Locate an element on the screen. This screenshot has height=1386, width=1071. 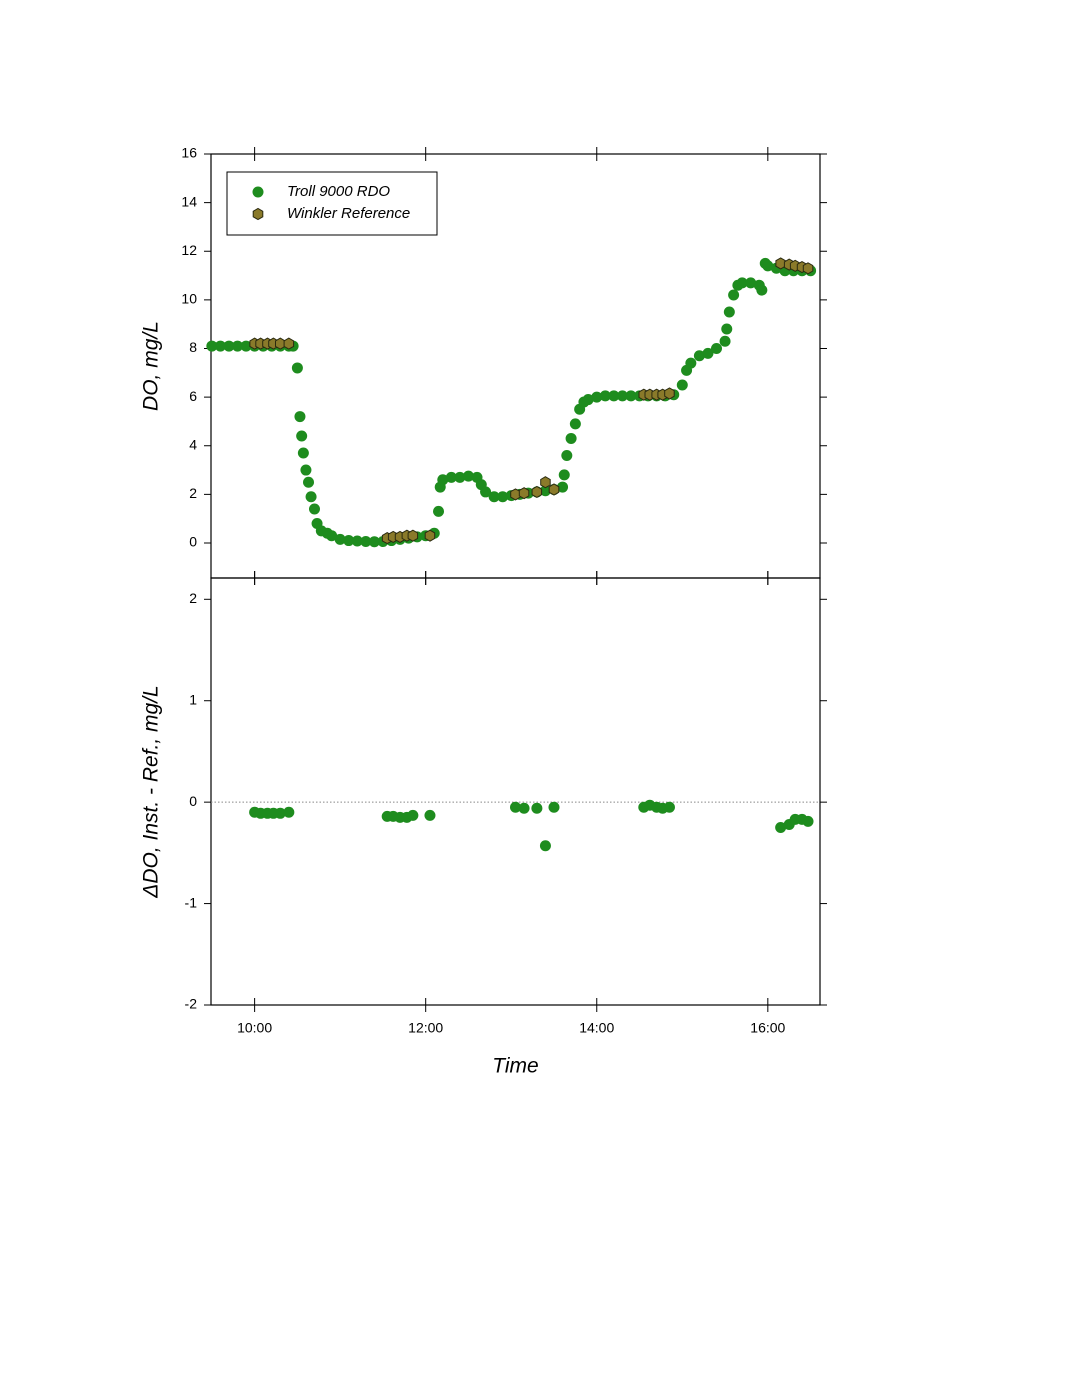
y-tick-label: -1 is located at coordinates (191, 902).